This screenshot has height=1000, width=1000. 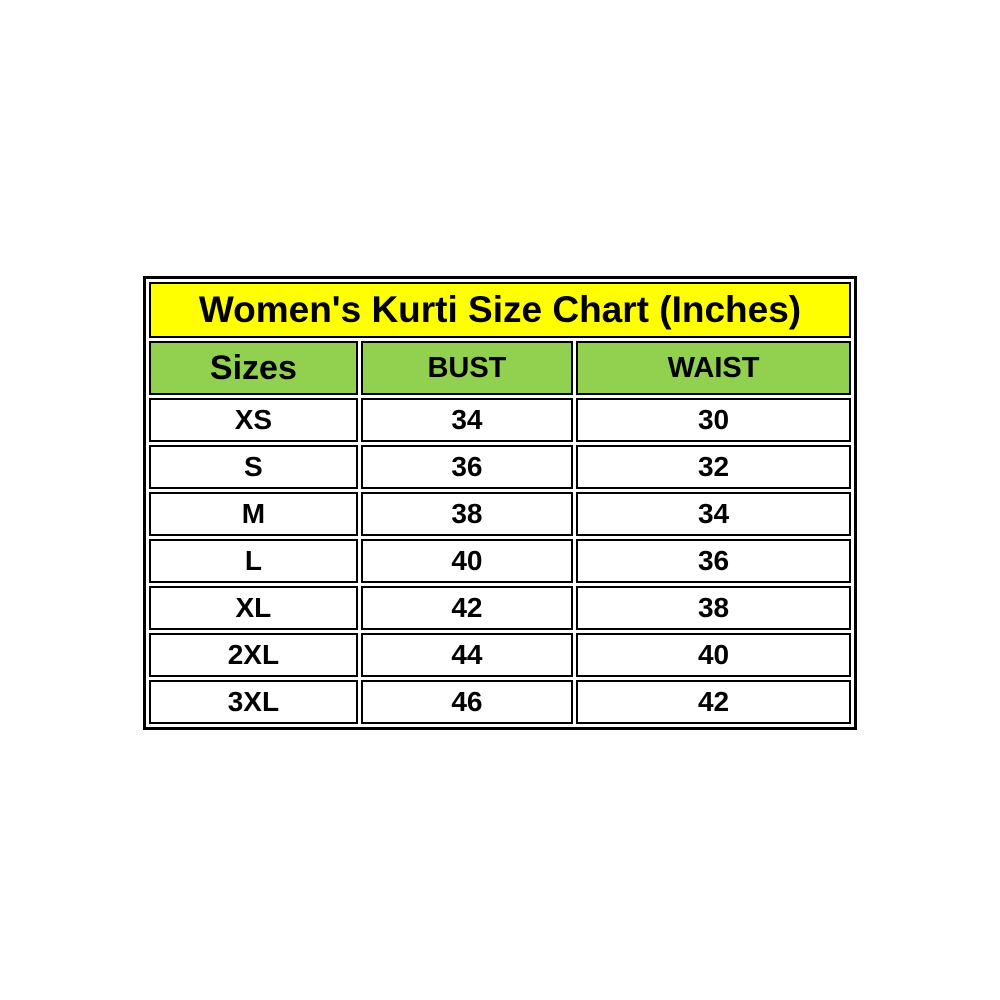 I want to click on size-cell: M, so click(x=253, y=514).